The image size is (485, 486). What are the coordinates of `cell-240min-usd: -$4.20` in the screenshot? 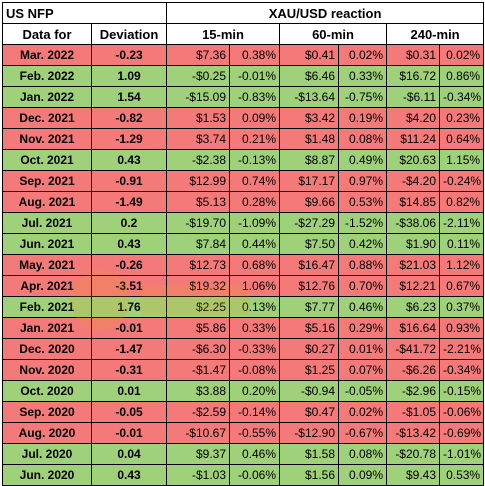 It's located at (413, 181).